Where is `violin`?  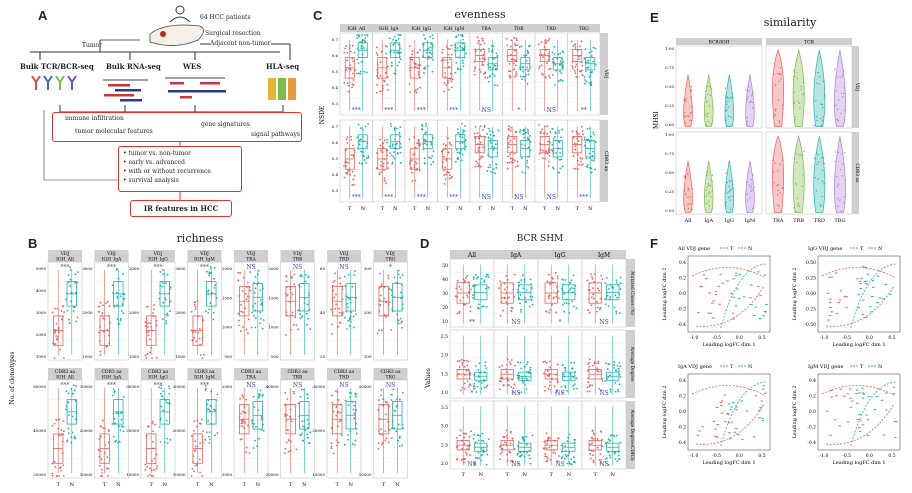
violin is located at coordinates (840, 174).